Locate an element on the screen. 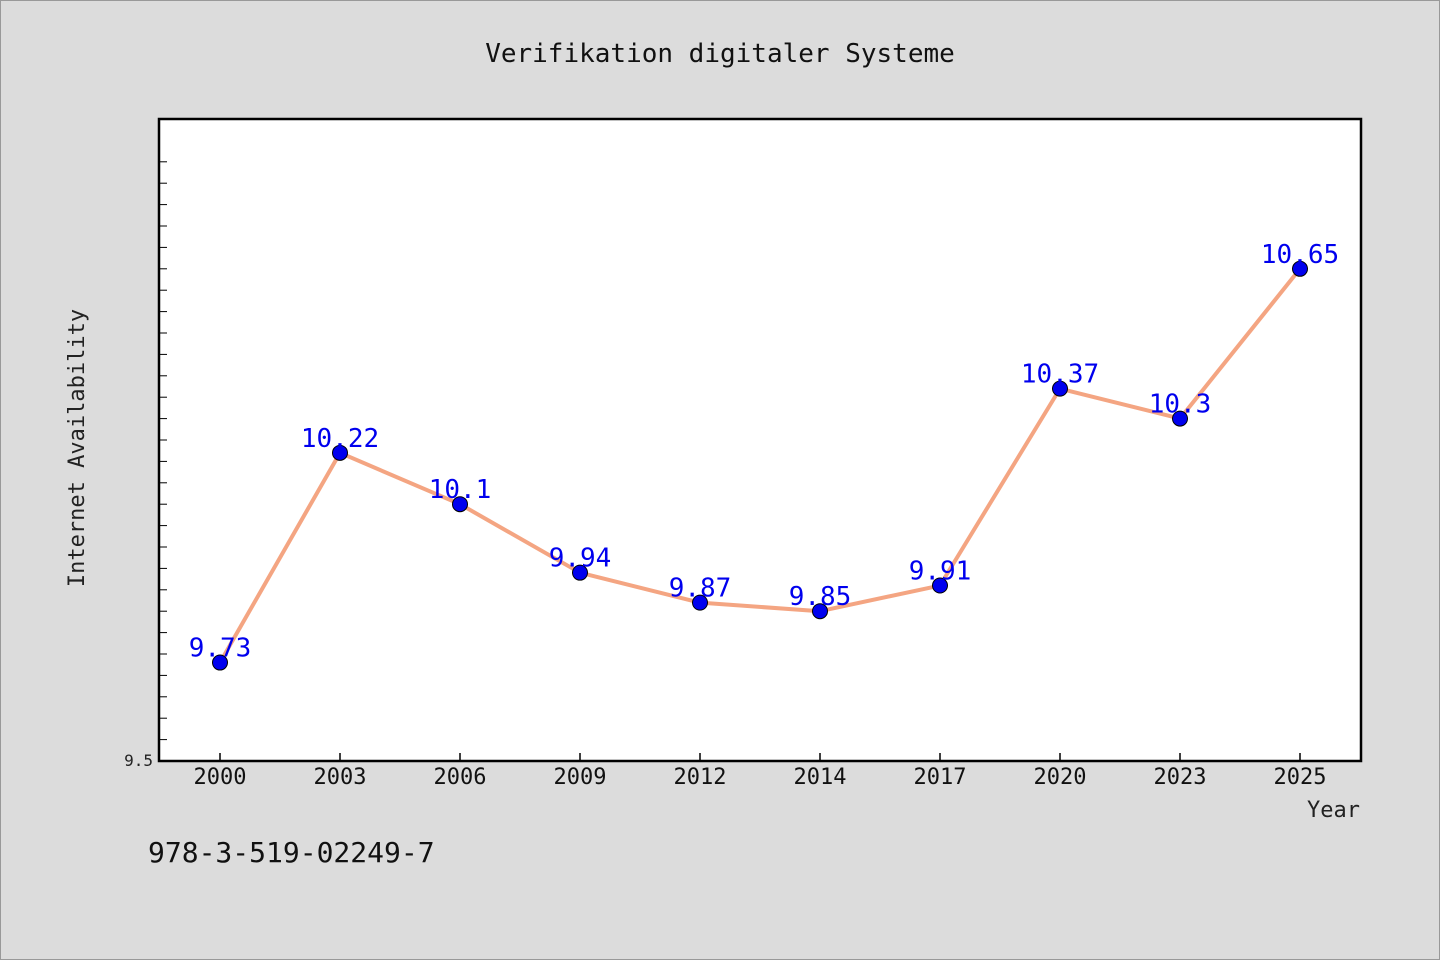 The width and height of the screenshot is (1440, 960). data-label: 9.85 is located at coordinates (820, 597).